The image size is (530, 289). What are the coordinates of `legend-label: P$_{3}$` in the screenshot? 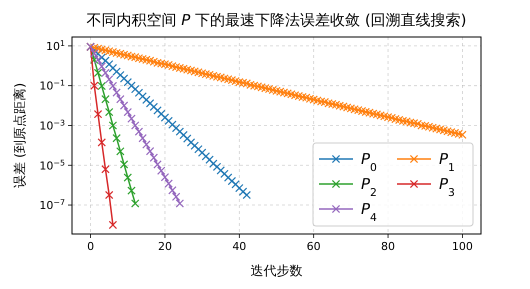 It's located at (447, 186).